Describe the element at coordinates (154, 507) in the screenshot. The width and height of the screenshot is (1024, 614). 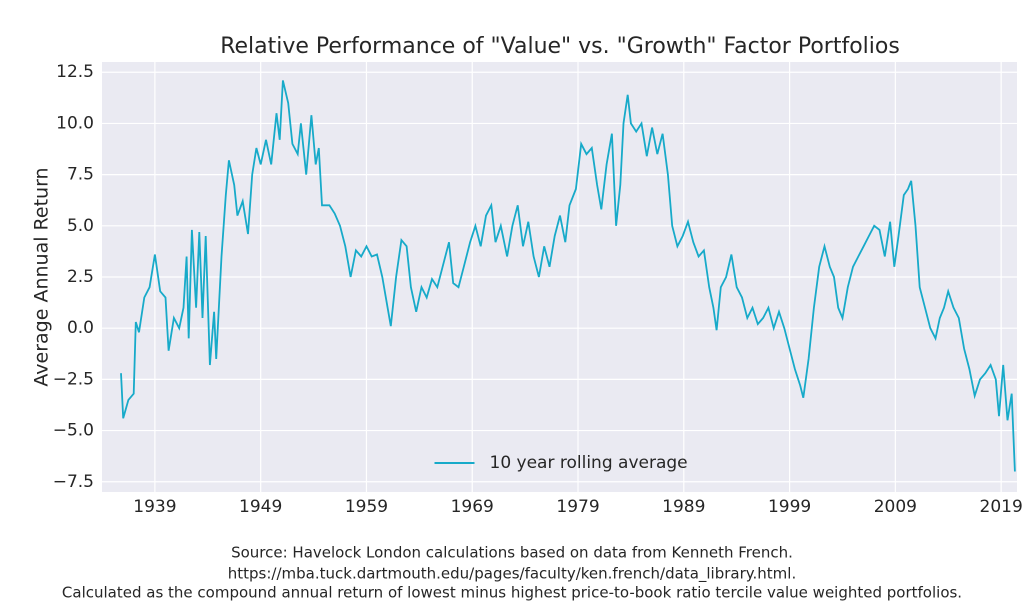
I see `x-tick-label: 1939` at that location.